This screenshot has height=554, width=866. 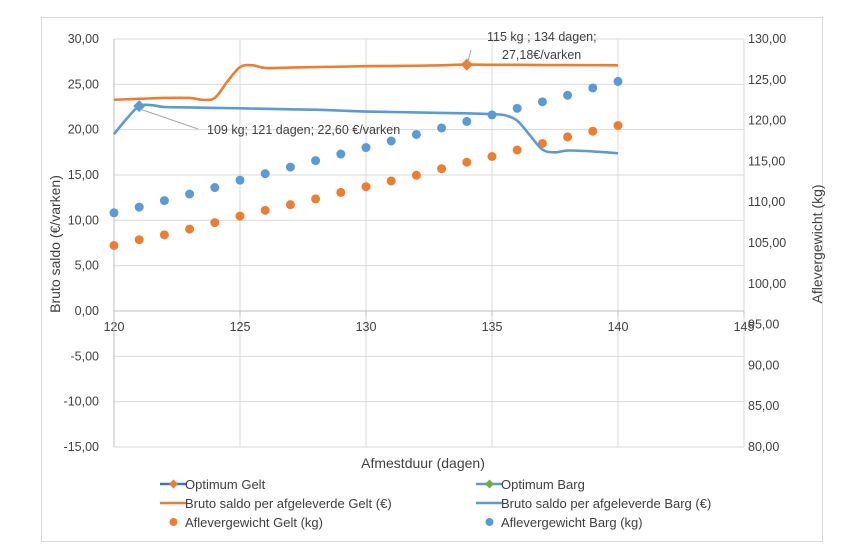 I want to click on annotation-barg: 109 kg; 121 dagen; 22,60 €/varken, so click(x=303, y=130).